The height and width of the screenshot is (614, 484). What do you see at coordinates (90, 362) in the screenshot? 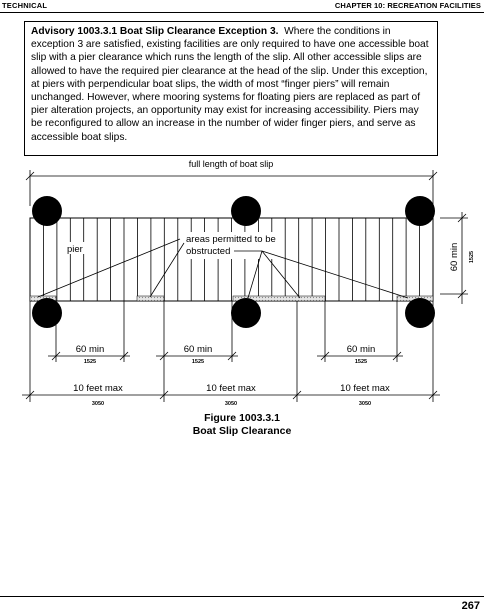
I see `dim-60min-1-metric: 1525` at bounding box center [90, 362].